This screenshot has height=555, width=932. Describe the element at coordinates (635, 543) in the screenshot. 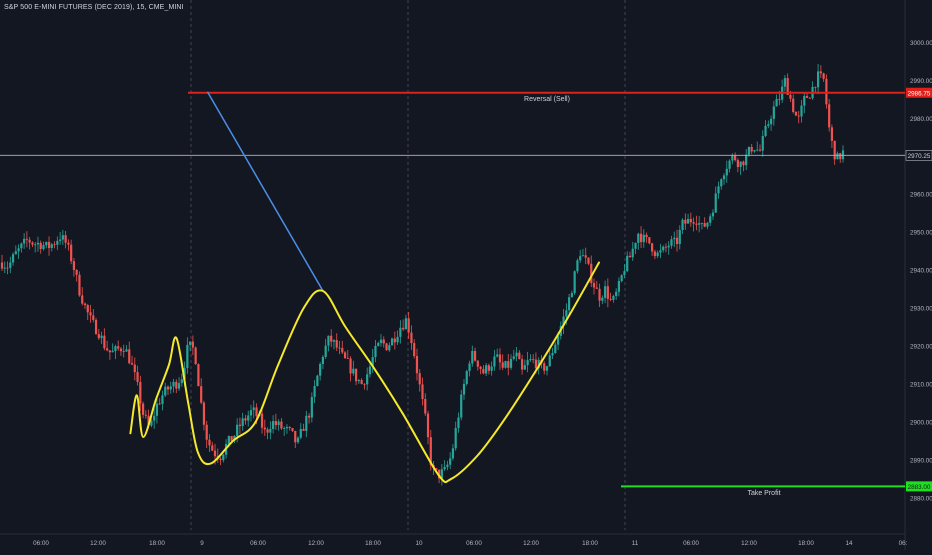

I see `x-tick-label: 11` at that location.